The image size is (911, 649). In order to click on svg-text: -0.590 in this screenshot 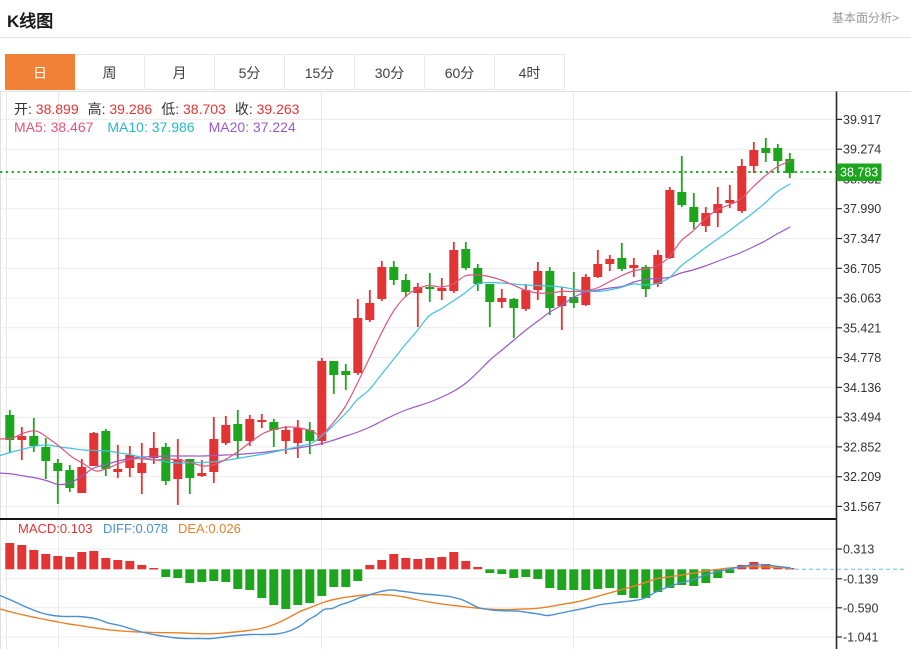, I will do `click(860, 608)`.